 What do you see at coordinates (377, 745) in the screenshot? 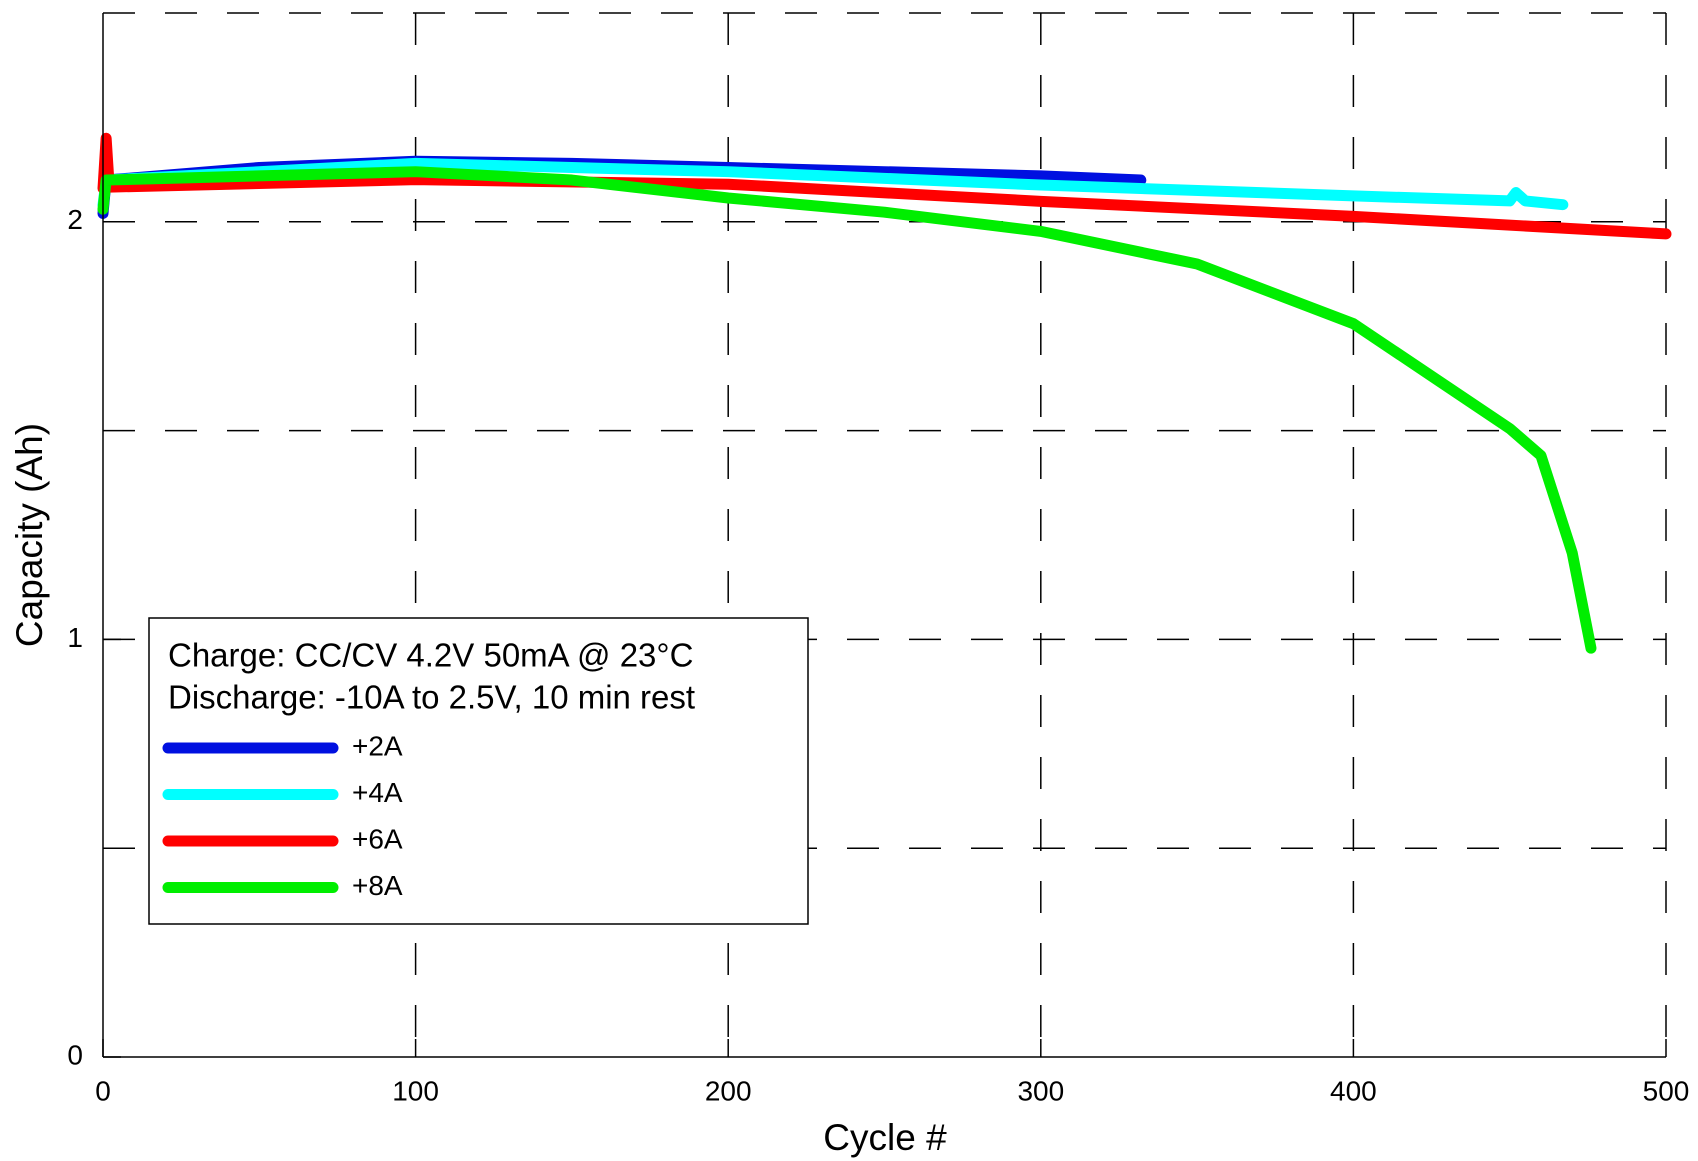
I see `legend-label: +2A` at bounding box center [377, 745].